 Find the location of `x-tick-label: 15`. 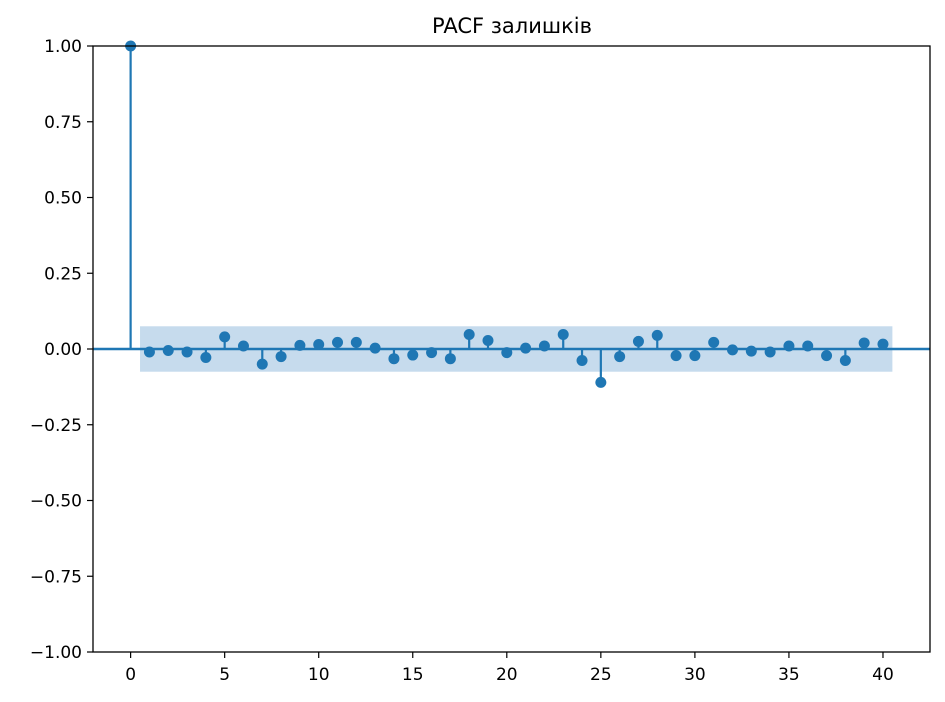

x-tick-label: 15 is located at coordinates (413, 675).